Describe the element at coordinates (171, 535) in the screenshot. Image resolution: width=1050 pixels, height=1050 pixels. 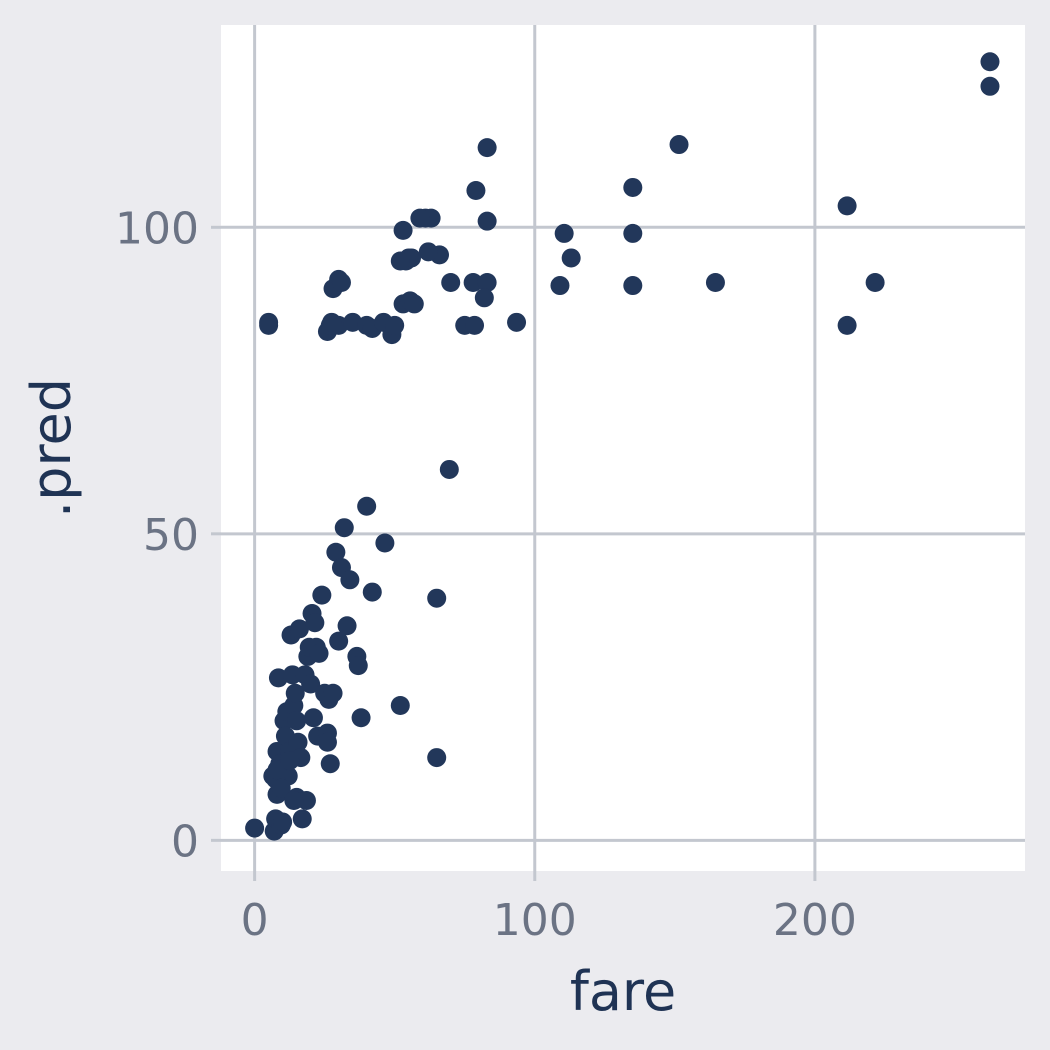
I see `y-tick-label: 50` at that location.